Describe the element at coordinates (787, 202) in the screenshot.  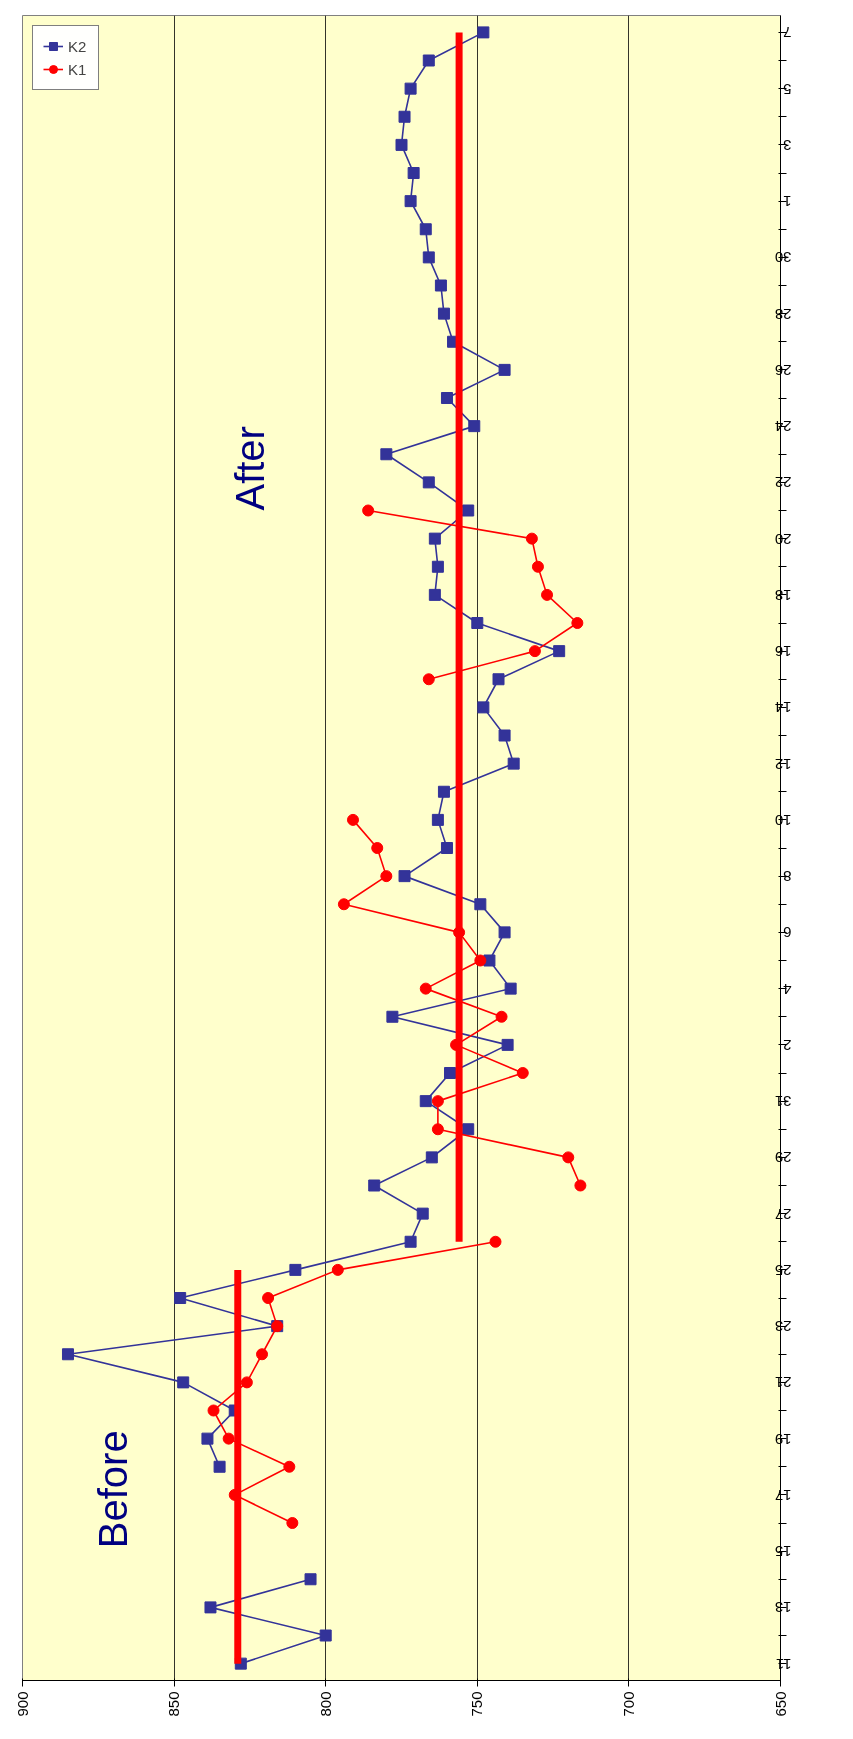
I see `y-tick-label: 1` at that location.